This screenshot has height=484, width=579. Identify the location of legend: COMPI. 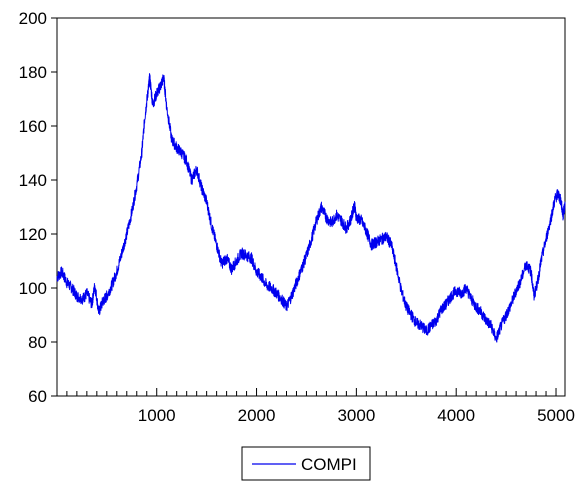
(306, 463).